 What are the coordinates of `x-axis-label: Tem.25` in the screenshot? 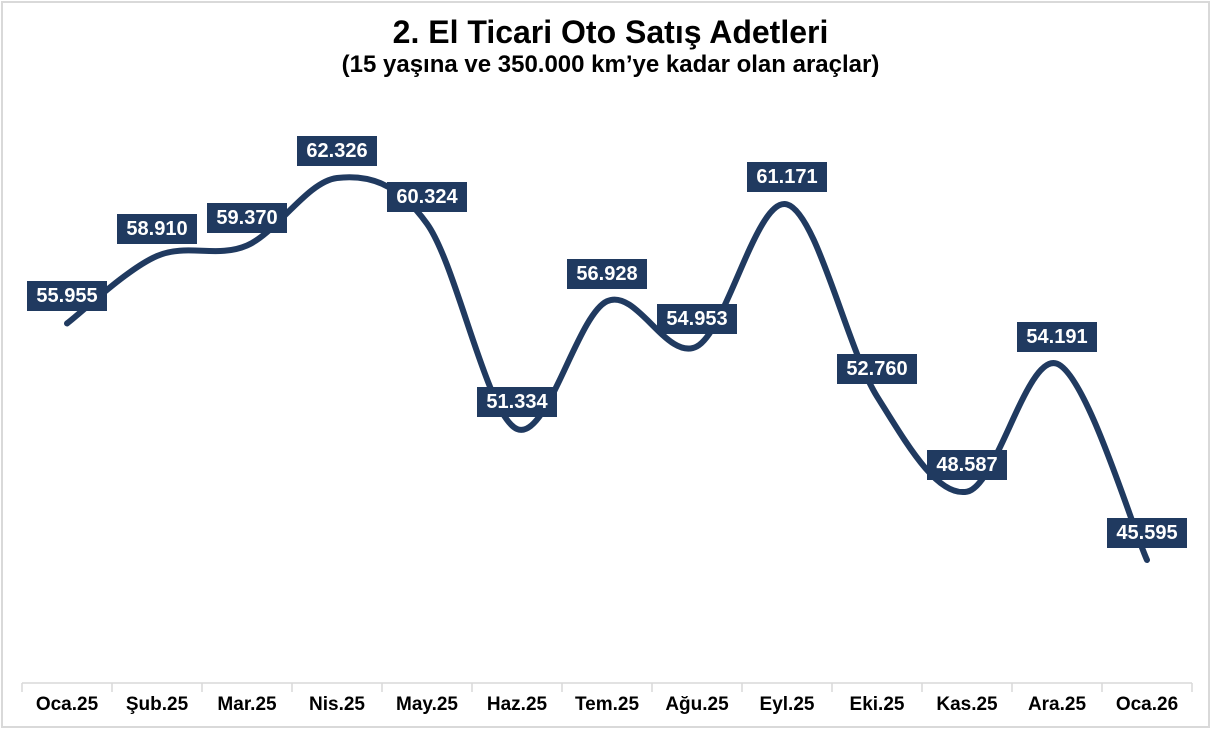 It's located at (607, 704).